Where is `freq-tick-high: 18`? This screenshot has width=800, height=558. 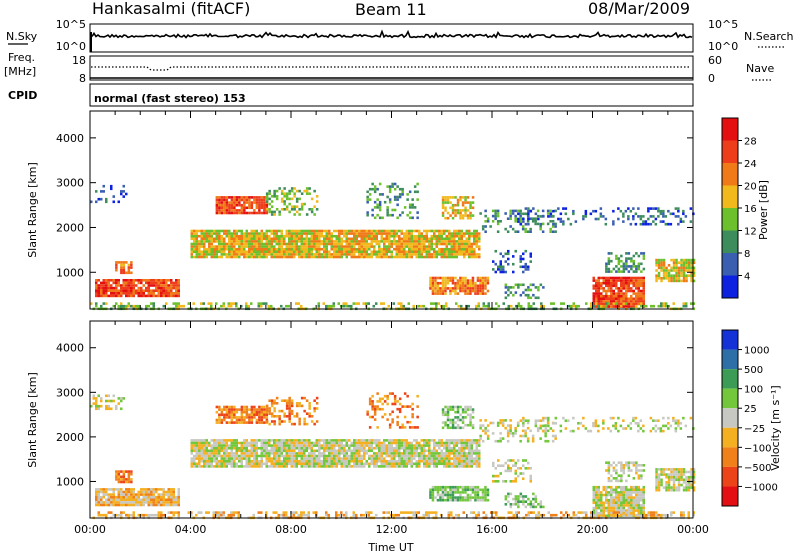 freq-tick-high: 18 is located at coordinates (79, 60).